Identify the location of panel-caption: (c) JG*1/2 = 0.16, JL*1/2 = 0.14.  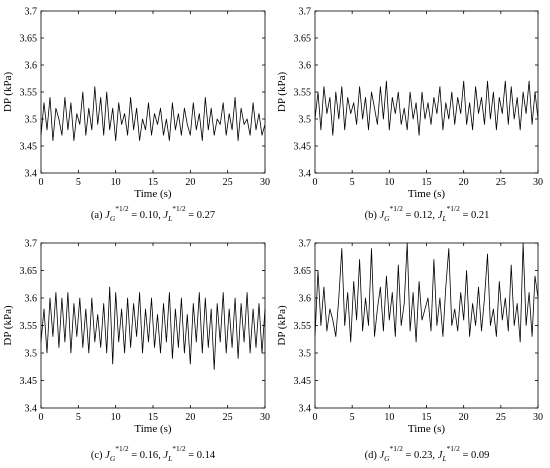
(153, 453).